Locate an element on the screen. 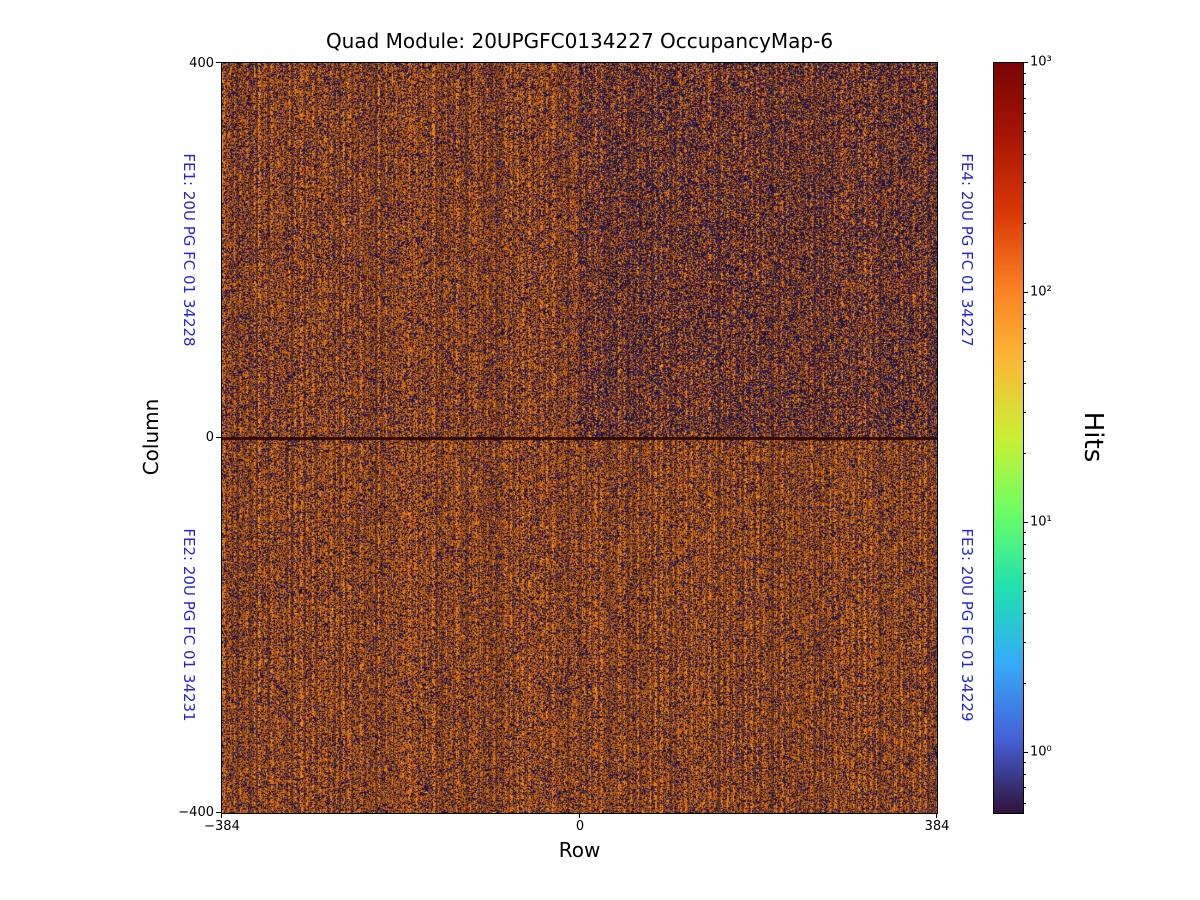  fe2-annotation: FE2: 20U PG FC 01 34231 is located at coordinates (189, 625).